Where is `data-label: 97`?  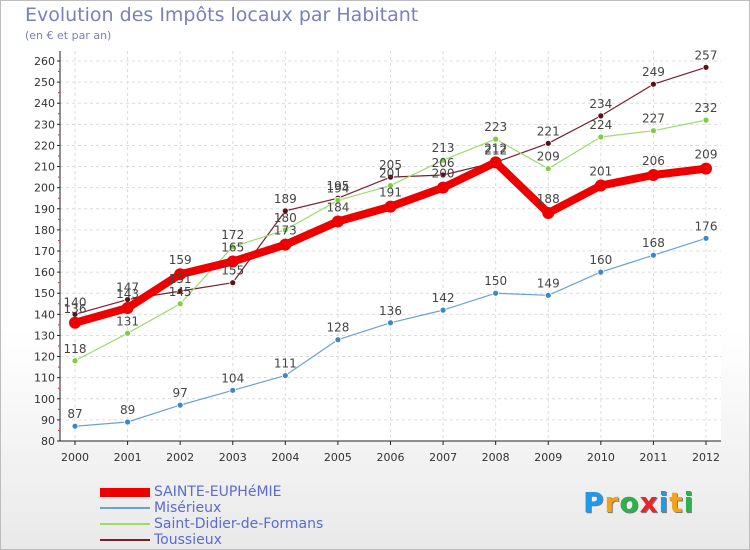 data-label: 97 is located at coordinates (180, 393).